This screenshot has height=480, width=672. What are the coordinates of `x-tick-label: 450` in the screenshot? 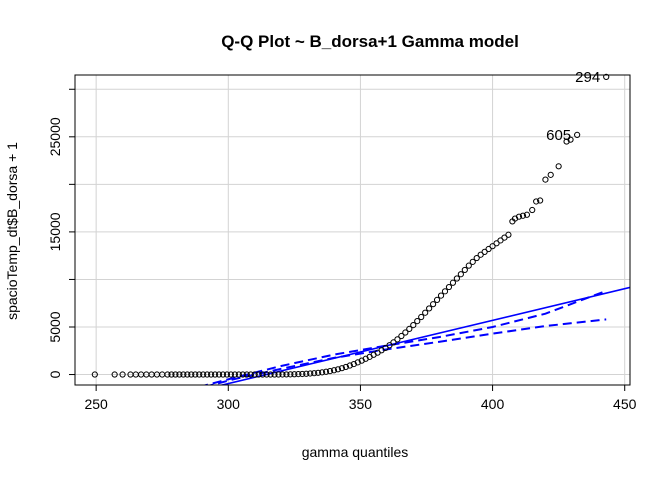 It's located at (625, 404).